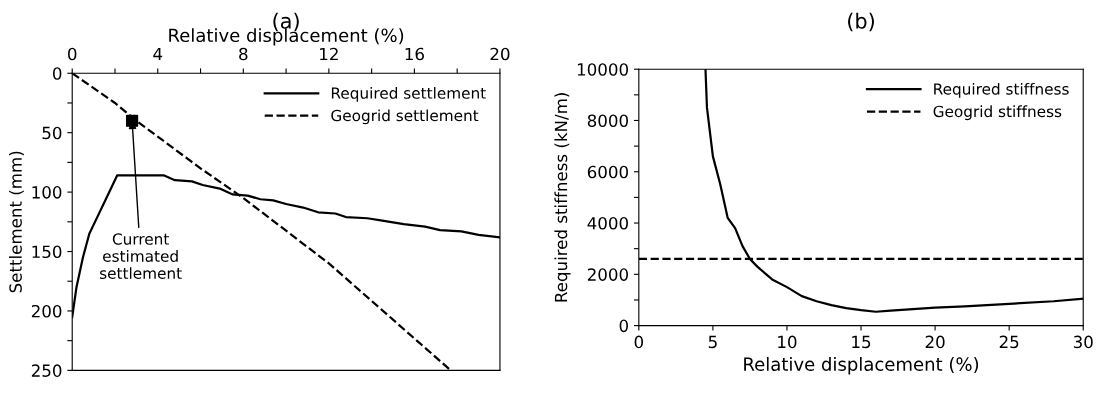 The height and width of the screenshot is (407, 1111). What do you see at coordinates (405, 117) in the screenshot?
I see `legend-label: Geogrid settlement` at bounding box center [405, 117].